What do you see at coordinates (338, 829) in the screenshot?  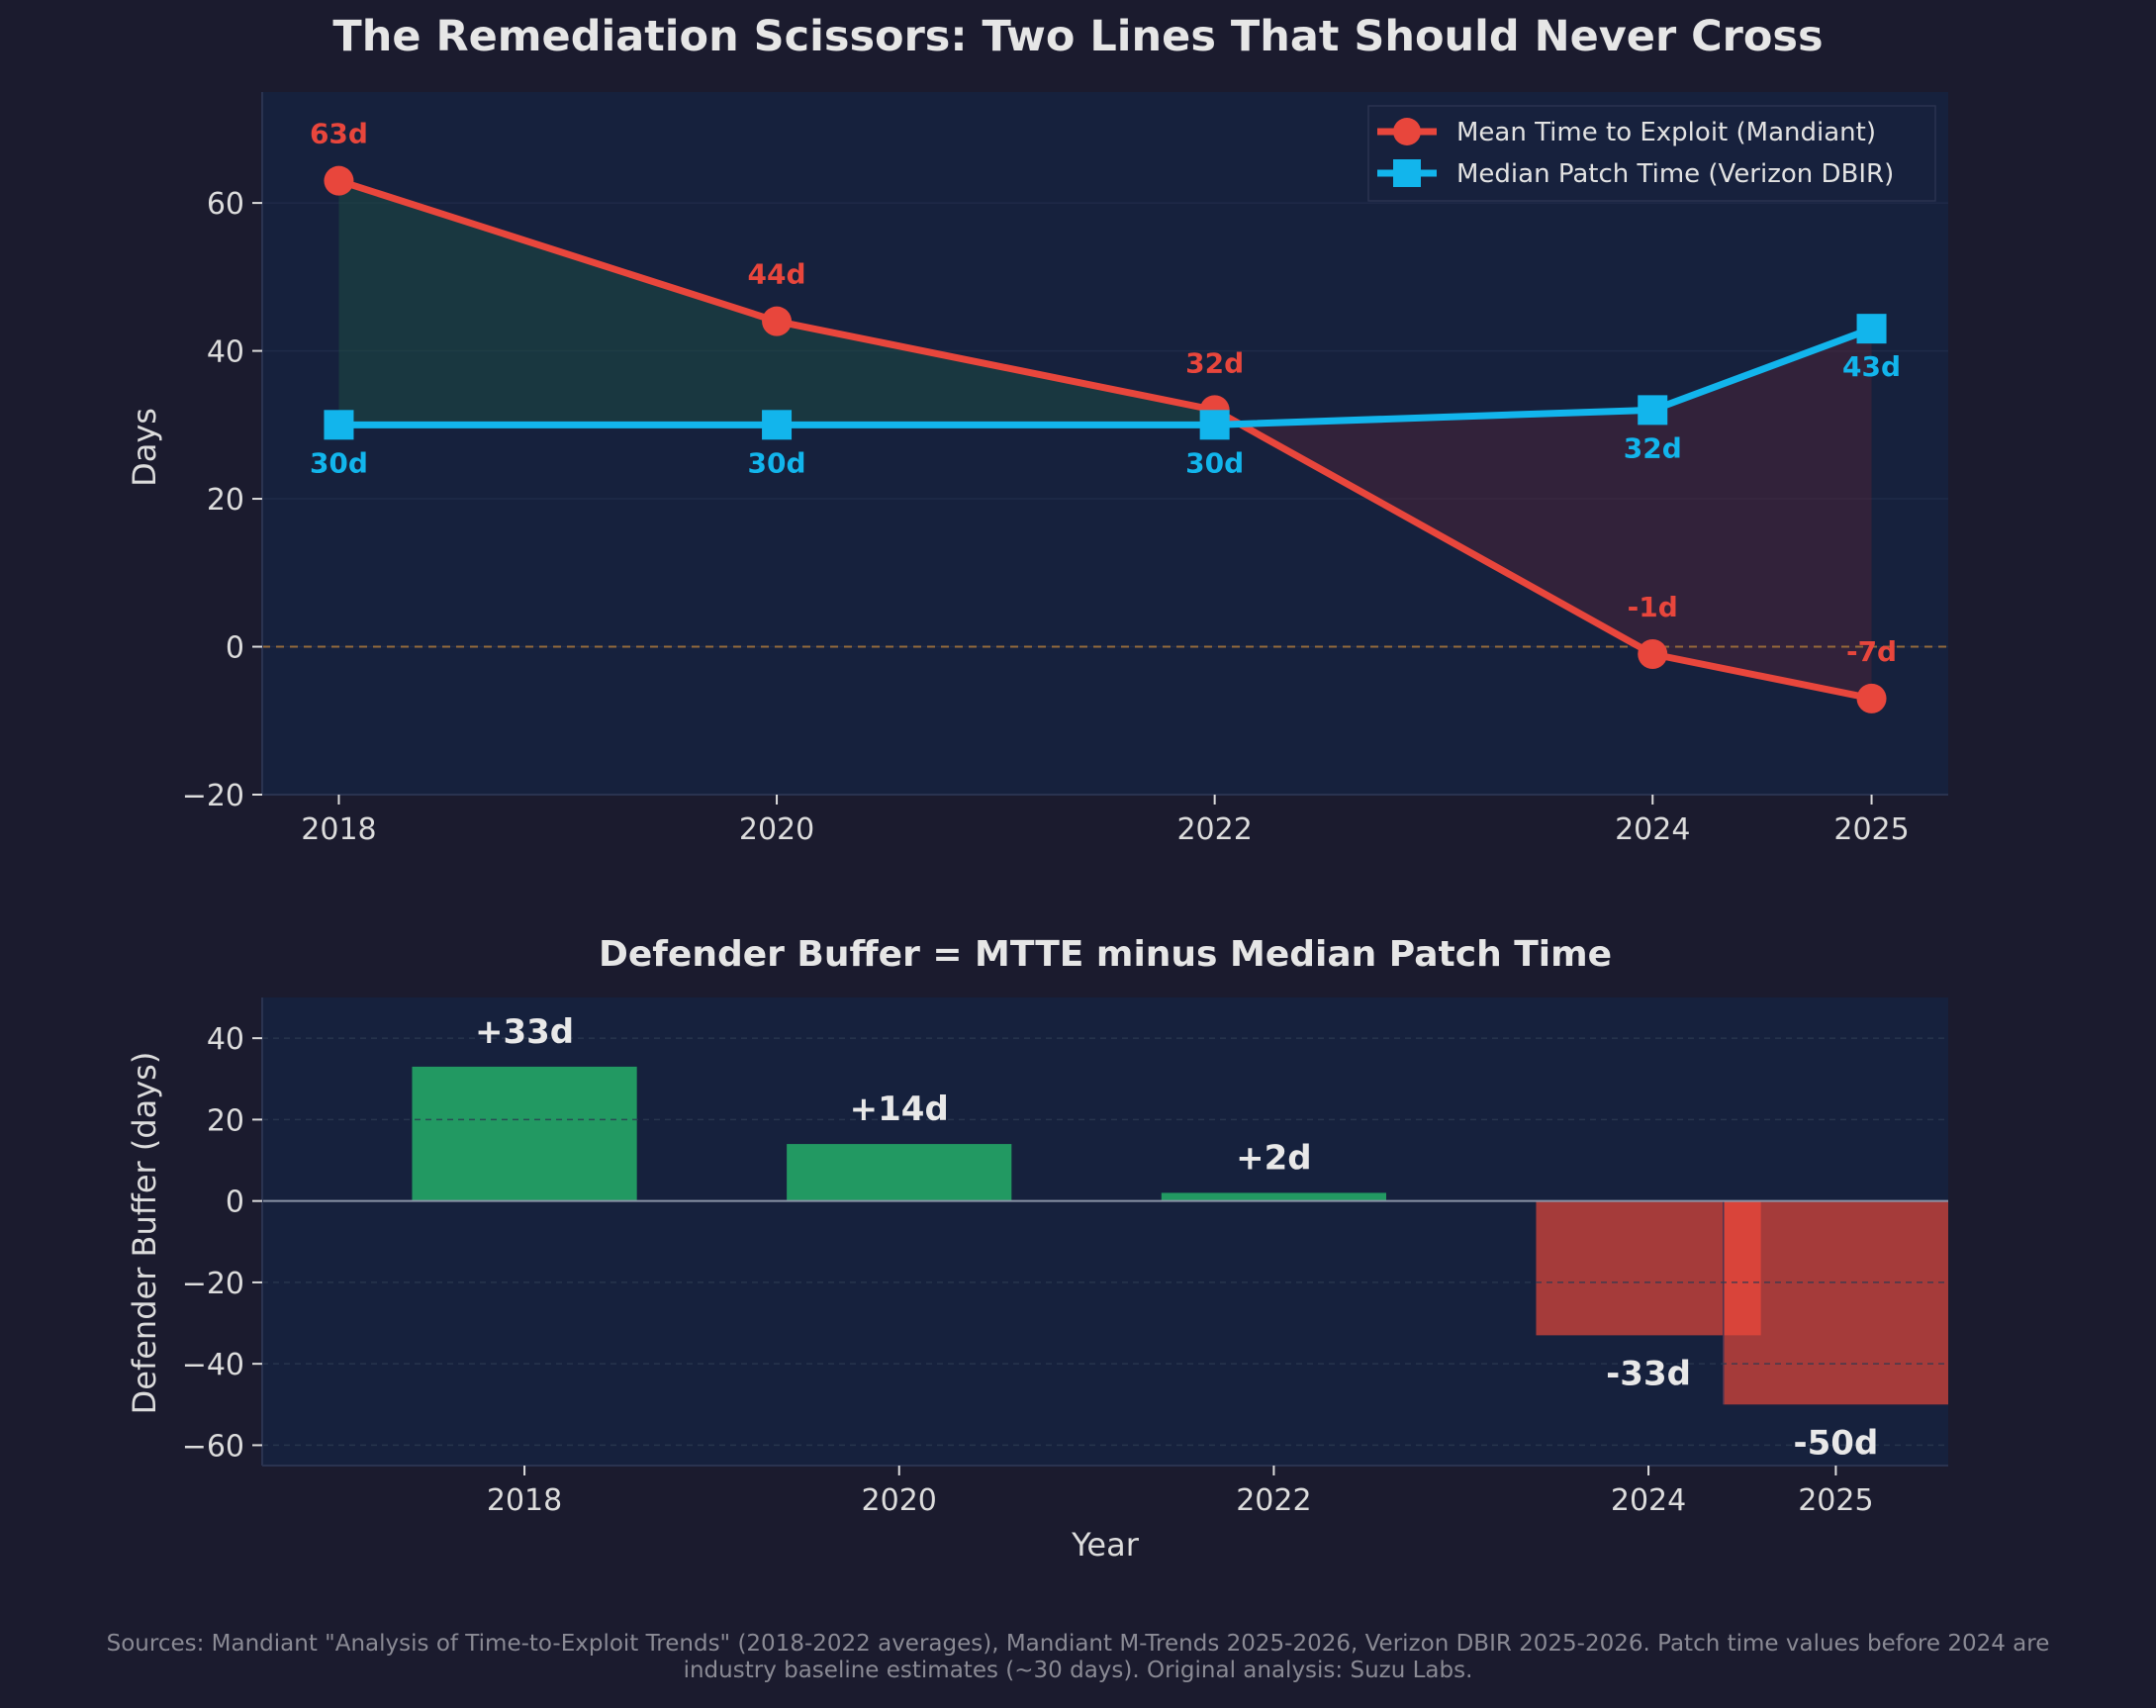 I see `top-x-tick-label: 2018` at bounding box center [338, 829].